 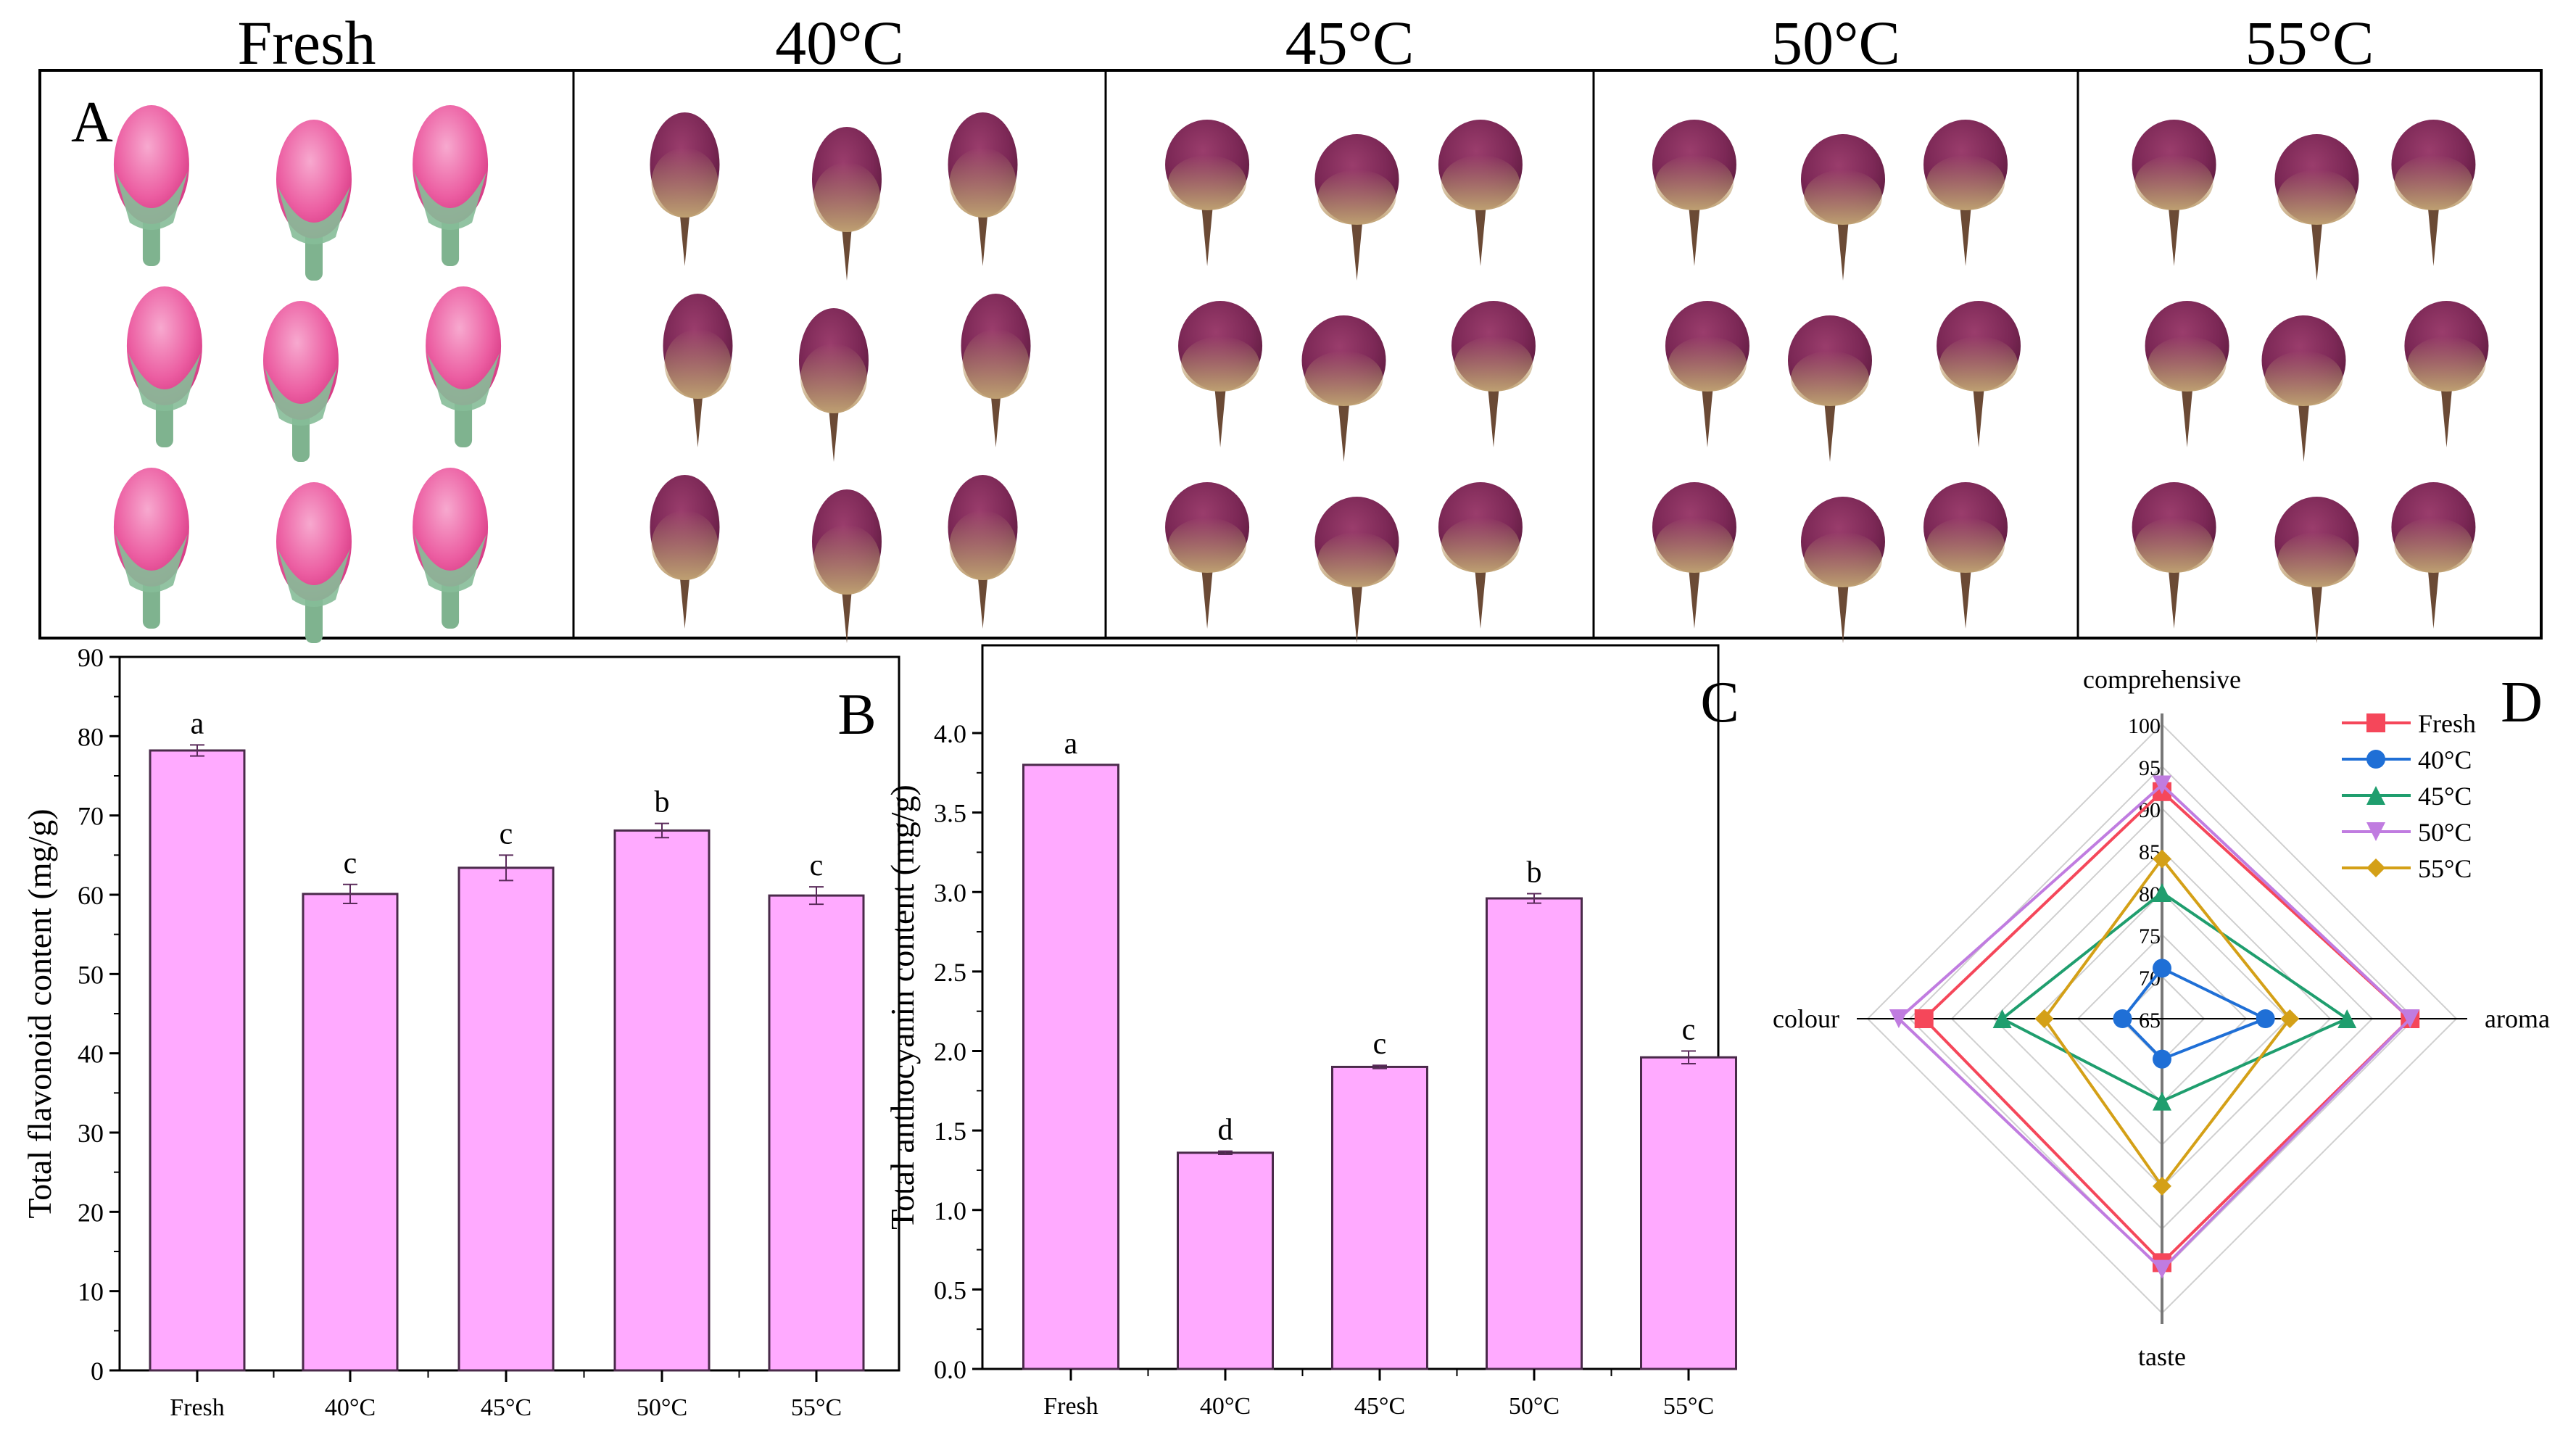 What do you see at coordinates (2150, 936) in the screenshot?
I see `radial-tick-label: 75` at bounding box center [2150, 936].